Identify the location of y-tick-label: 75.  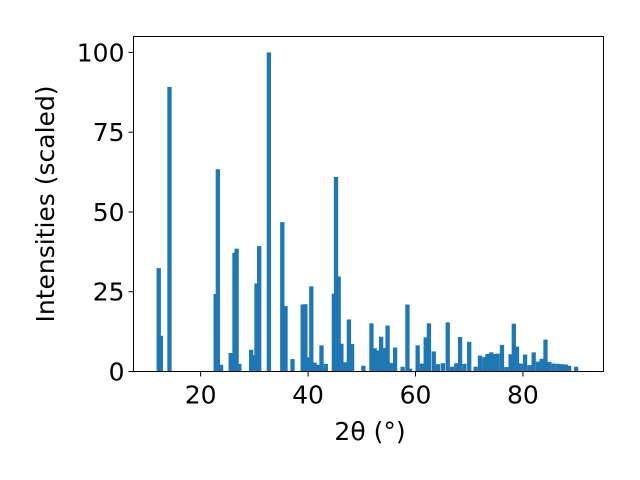
(109, 132).